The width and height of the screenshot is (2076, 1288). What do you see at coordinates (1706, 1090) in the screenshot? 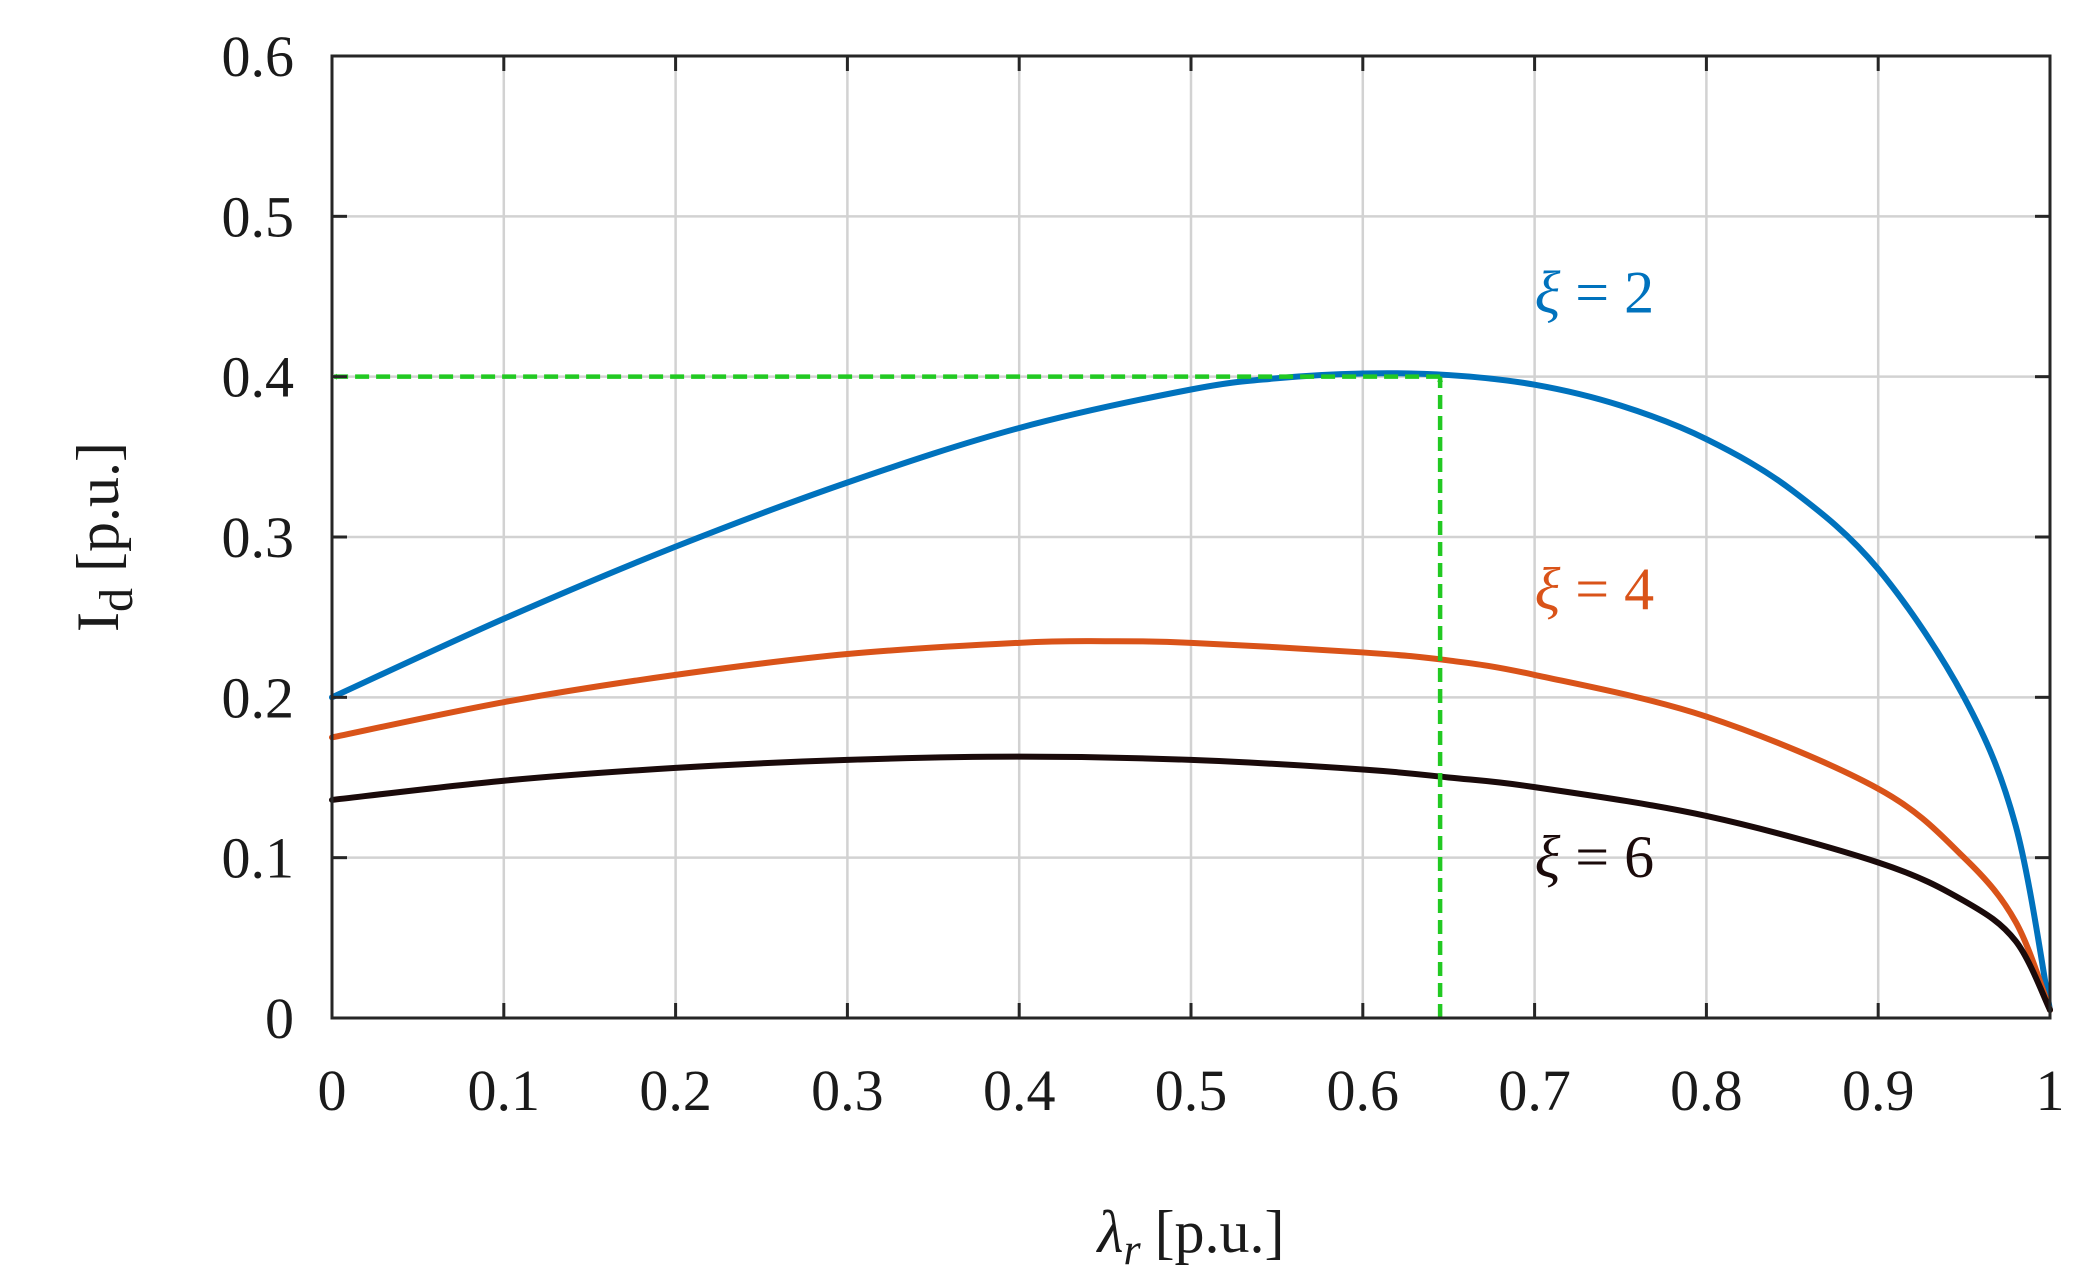
I see `x-tick-label: 0.8` at bounding box center [1706, 1090].